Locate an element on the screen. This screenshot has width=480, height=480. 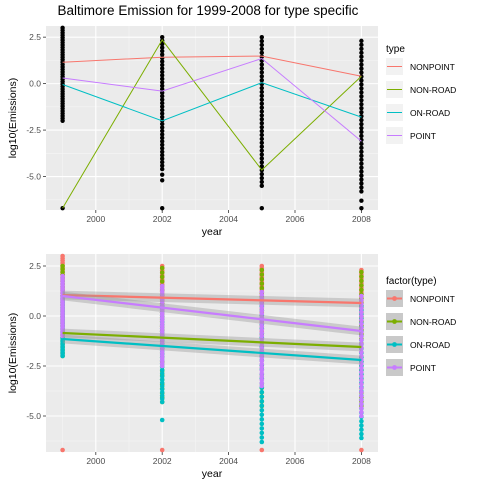
legend-marker-point is located at coordinates (394, 367).